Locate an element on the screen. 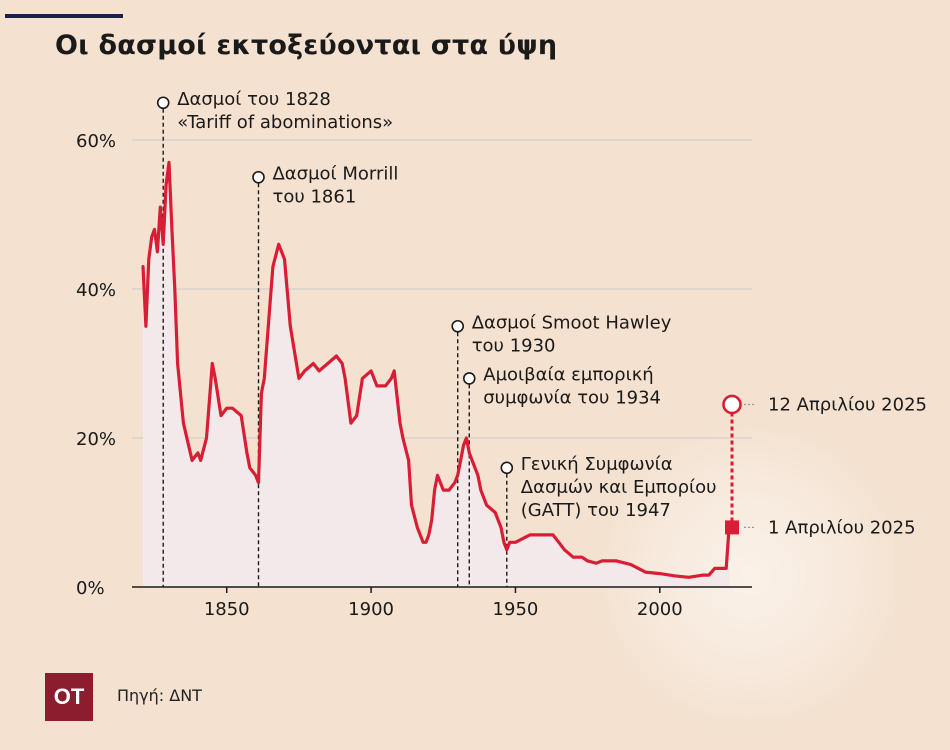  top-accent-rule is located at coordinates (64, 16).